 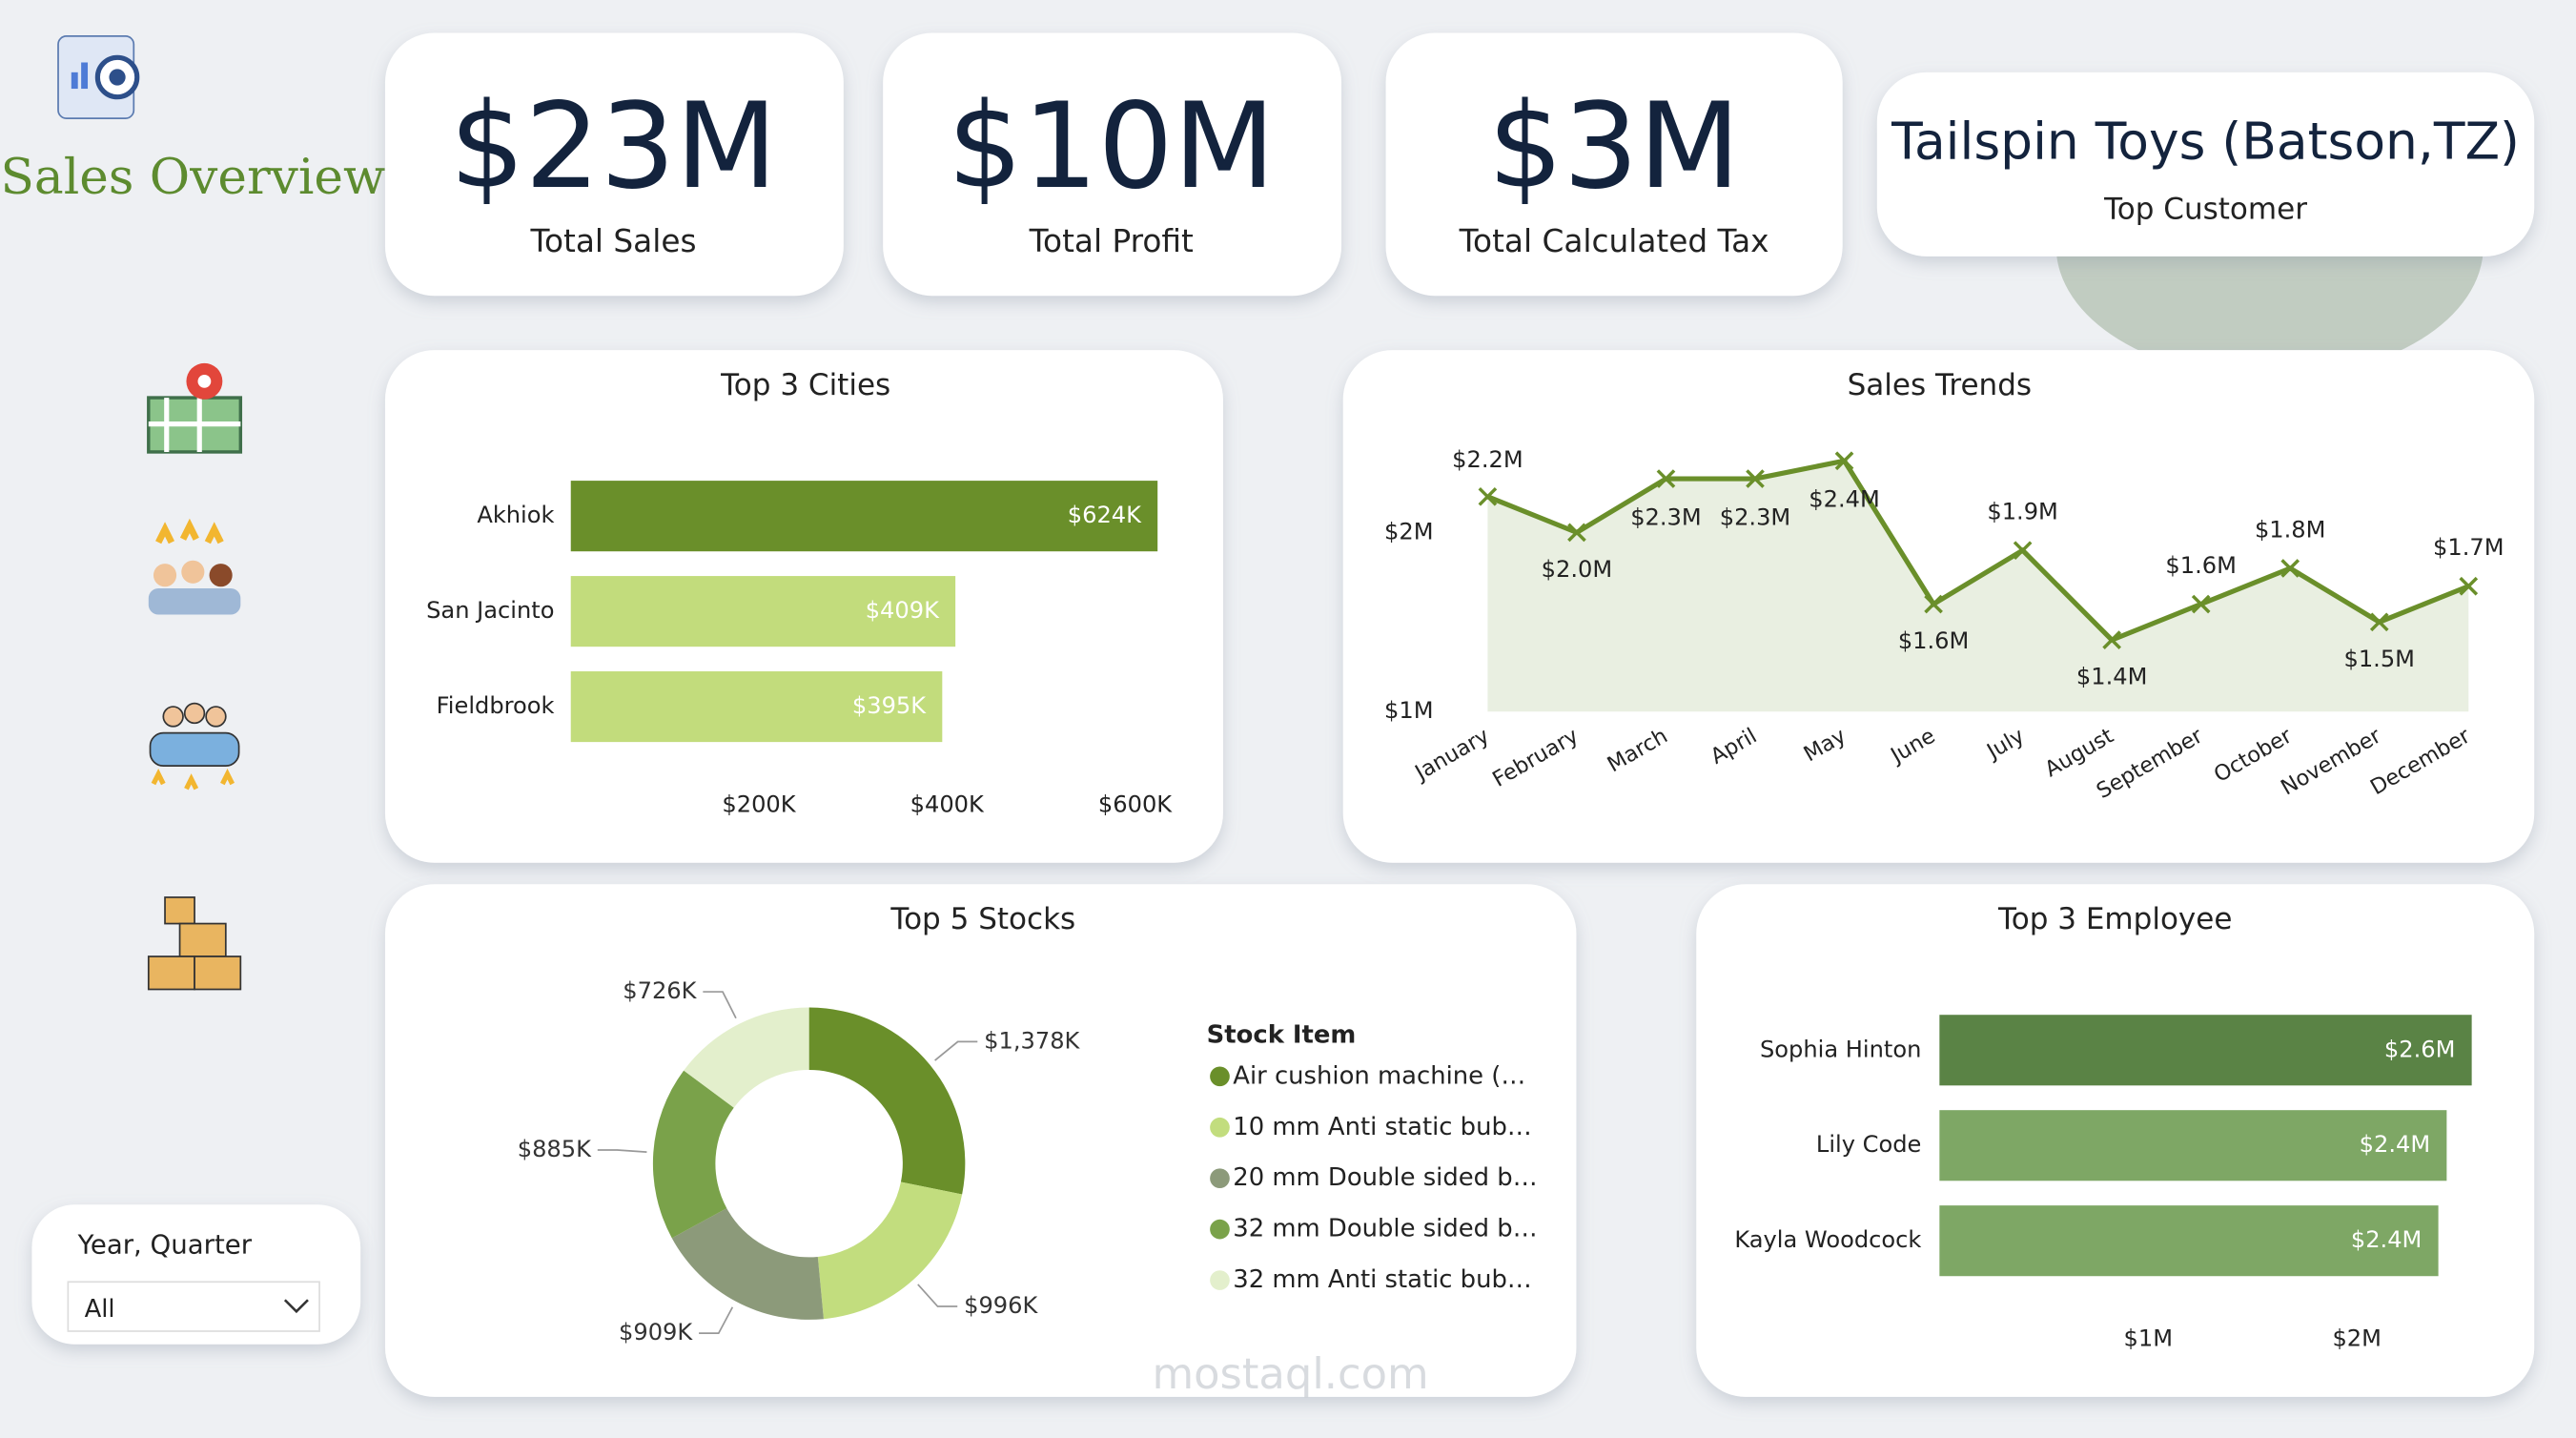 I want to click on line, so click(x=1978, y=551).